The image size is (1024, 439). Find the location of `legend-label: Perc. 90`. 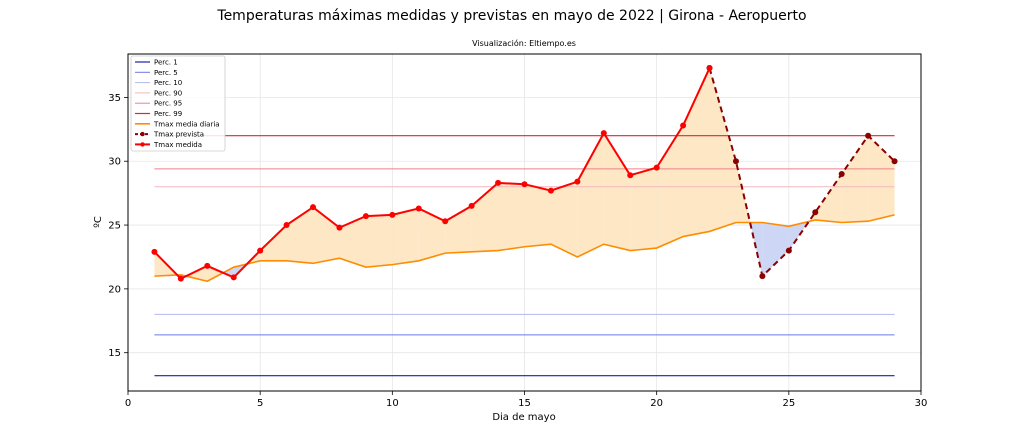

legend-label: Perc. 90 is located at coordinates (168, 93).